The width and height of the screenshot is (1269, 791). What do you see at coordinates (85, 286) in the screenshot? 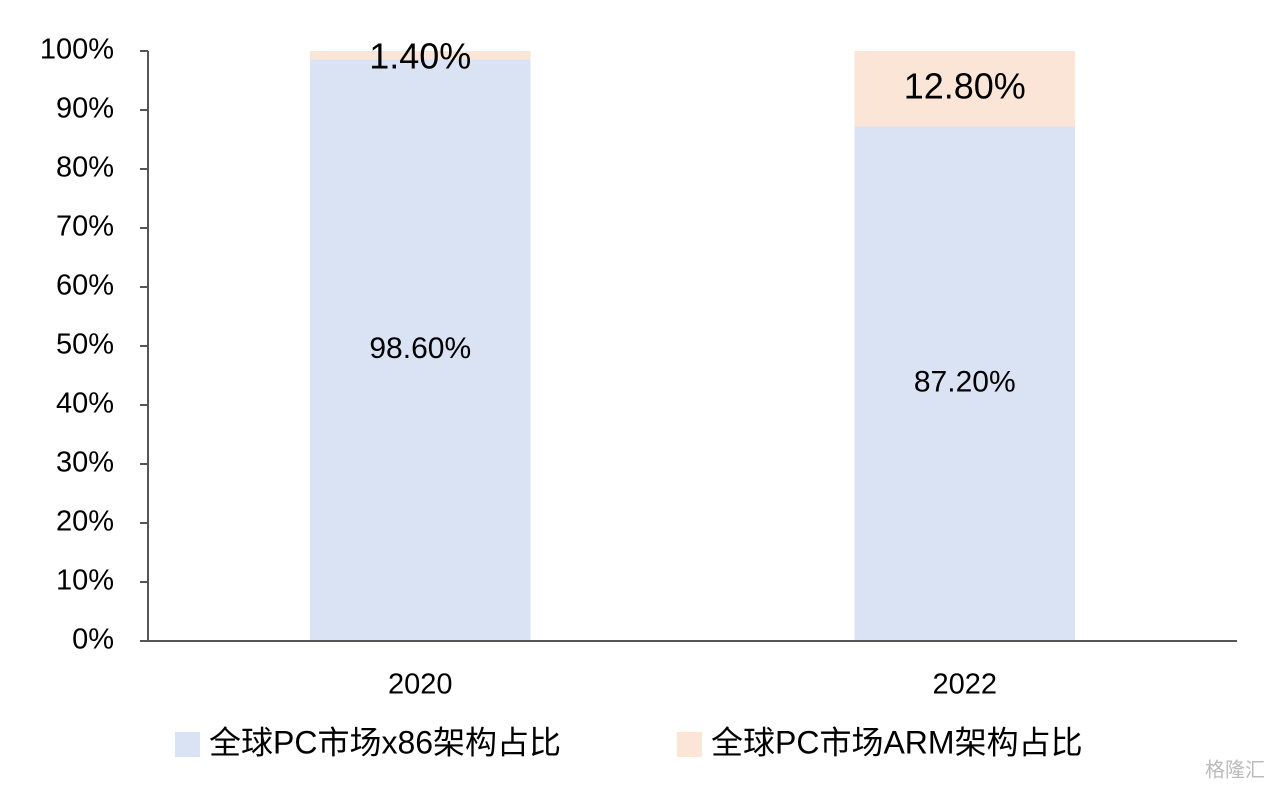
I see `y-tick-label: 60%` at bounding box center [85, 286].